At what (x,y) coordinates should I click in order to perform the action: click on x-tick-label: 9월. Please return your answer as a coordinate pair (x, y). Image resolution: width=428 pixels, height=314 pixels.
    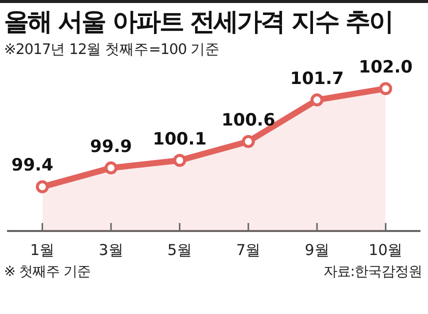
    Looking at the image, I should click on (317, 249).